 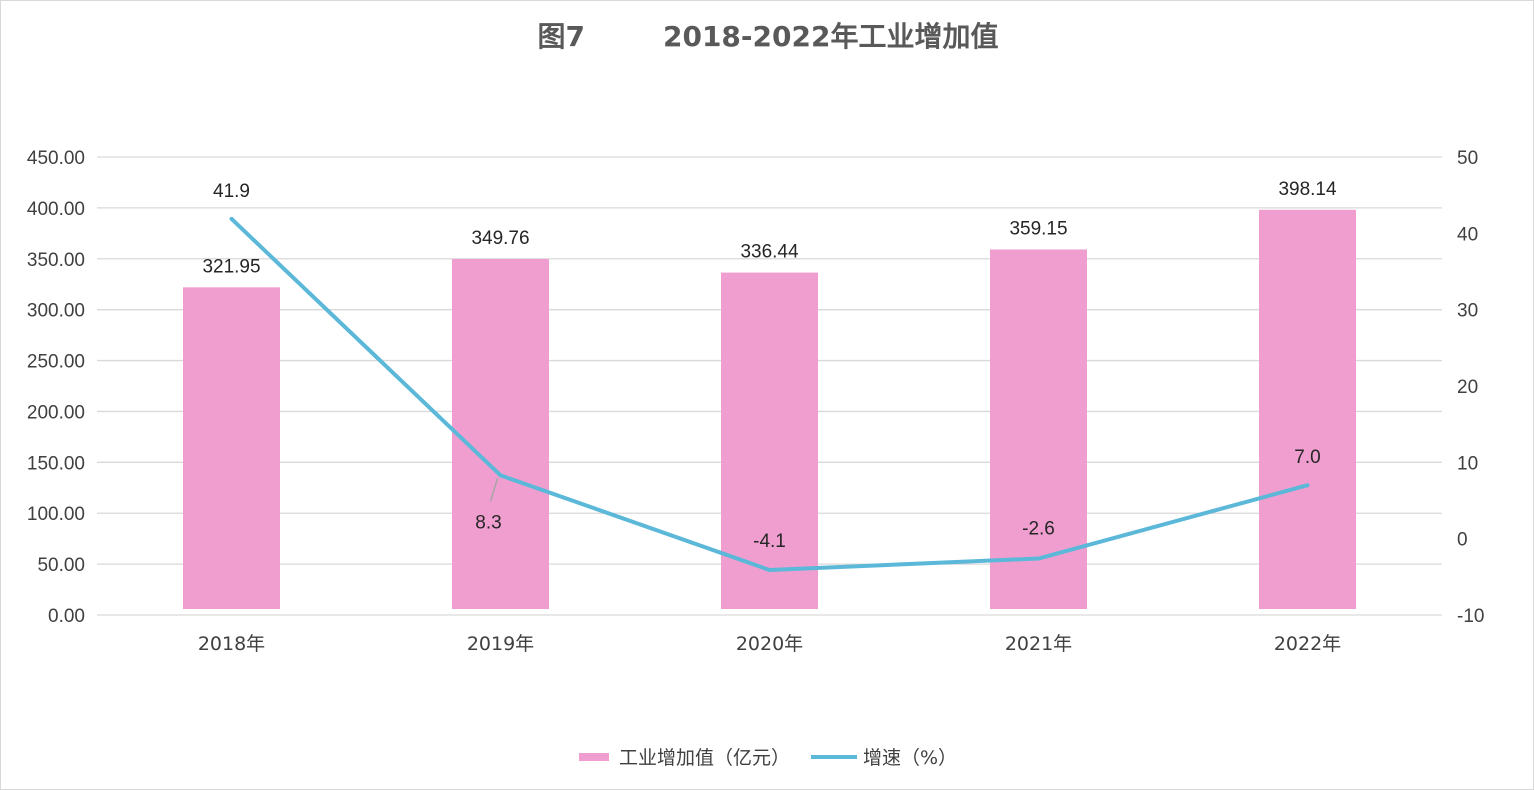 What do you see at coordinates (769, 252) in the screenshot?
I see `bar-data-label: 336.44` at bounding box center [769, 252].